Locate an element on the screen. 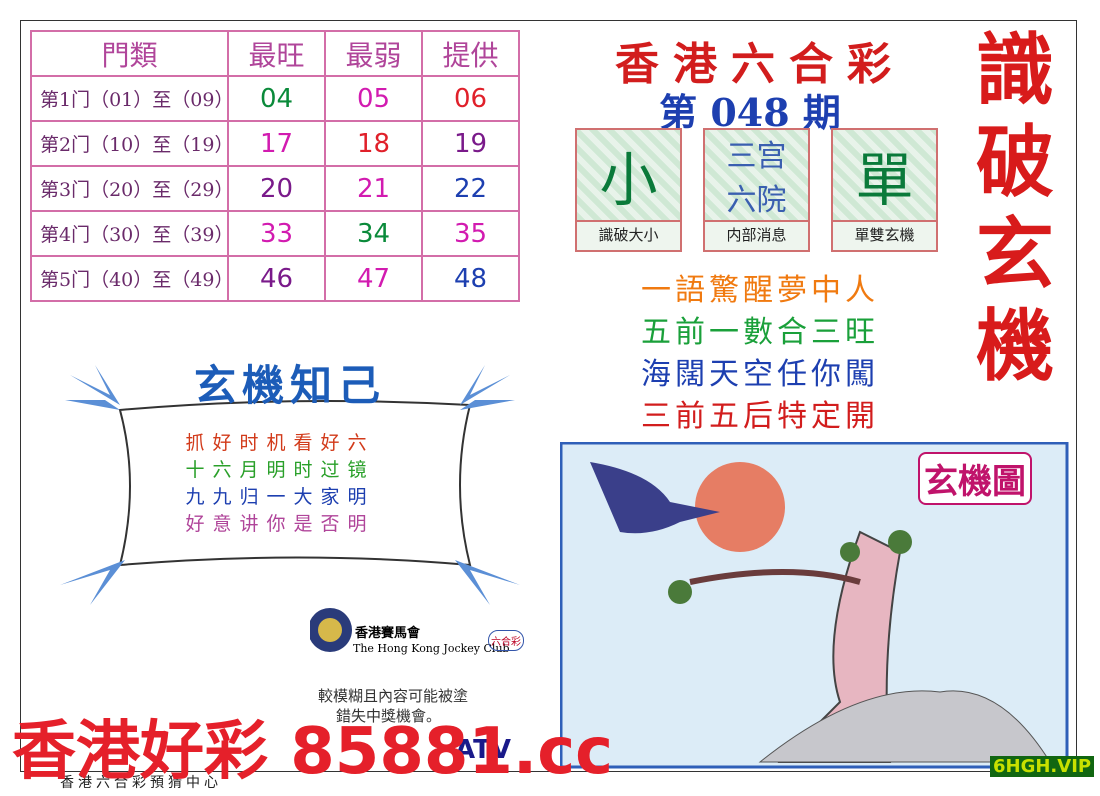  number-cell: 05 is located at coordinates (373, 98).